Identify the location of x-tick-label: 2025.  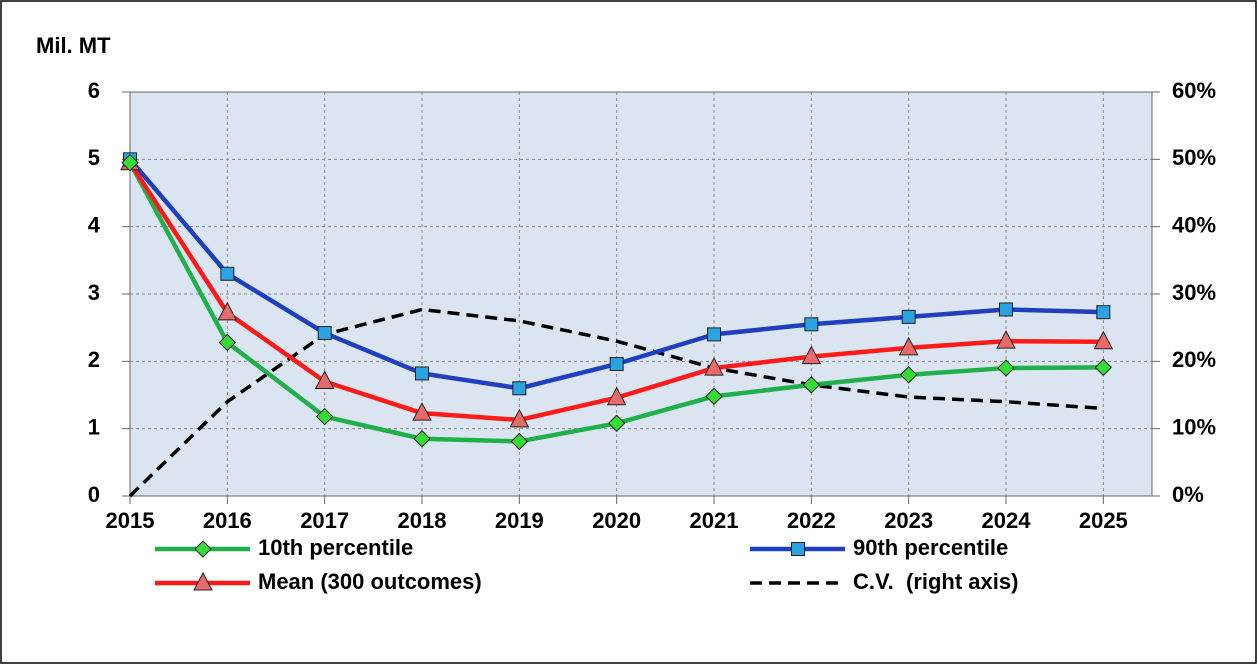
(1103, 520).